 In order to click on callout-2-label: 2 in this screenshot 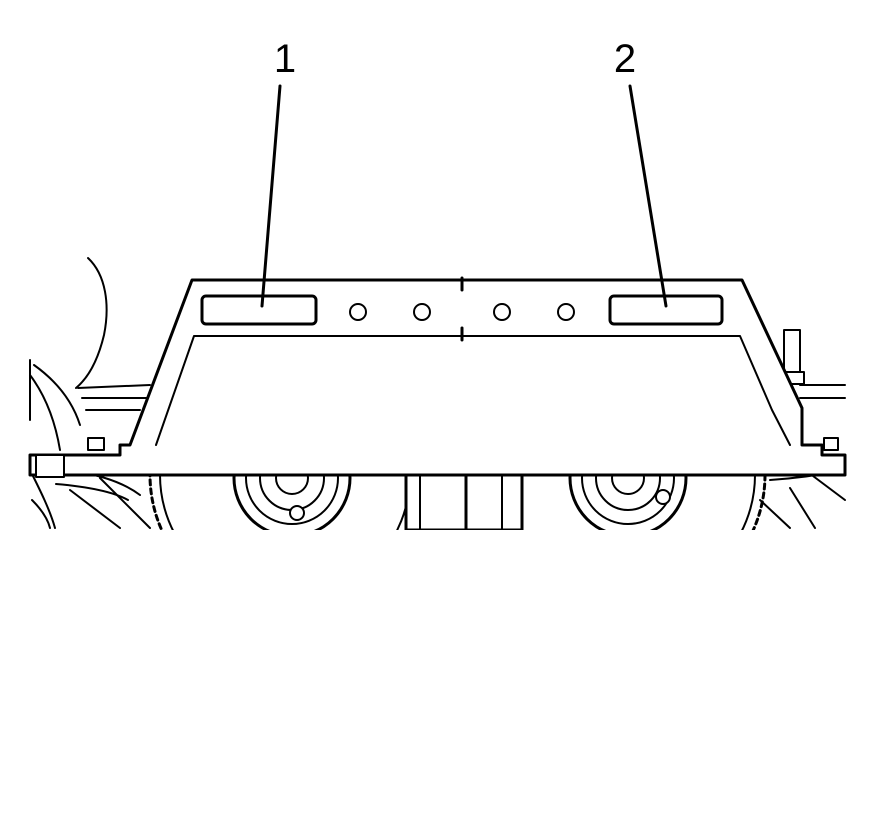, I will do `click(625, 59)`.